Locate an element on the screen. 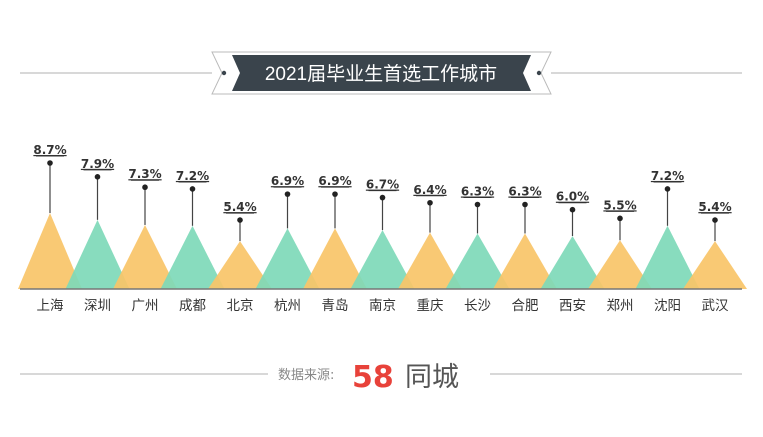  value-label: 7.3% is located at coordinates (144, 174).